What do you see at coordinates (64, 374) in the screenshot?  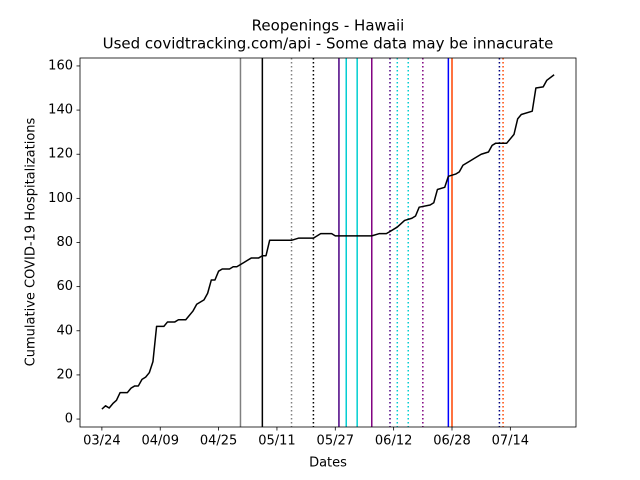 I see `y-tick-label: 20` at bounding box center [64, 374].